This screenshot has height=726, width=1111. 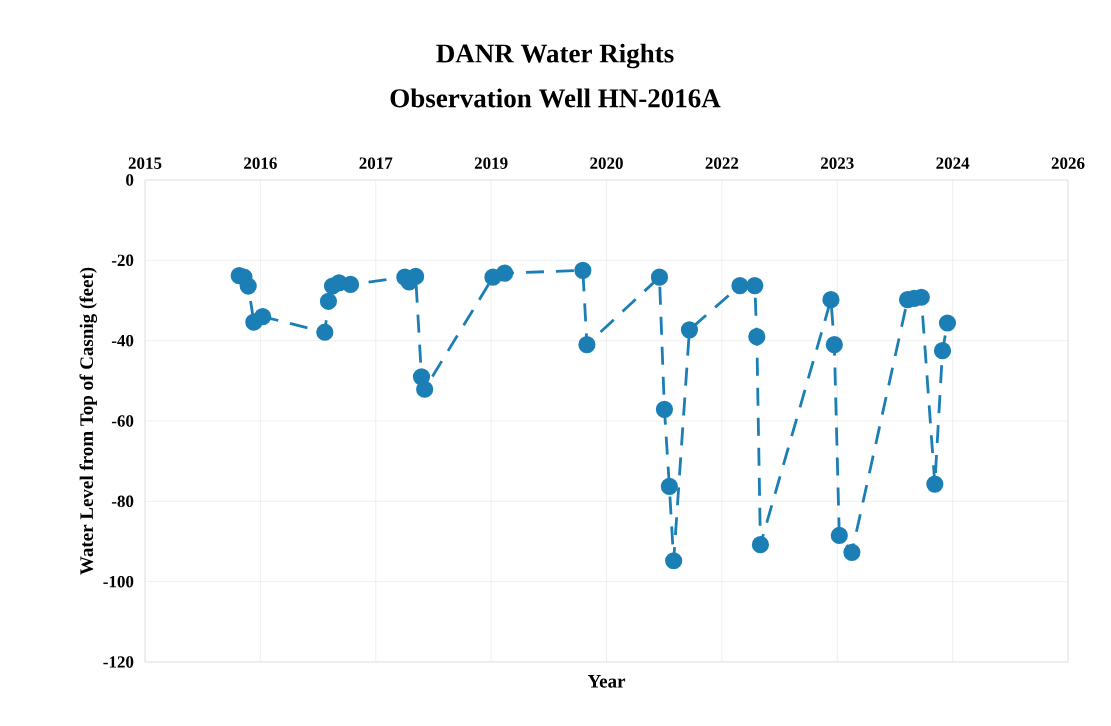 What do you see at coordinates (118, 662) in the screenshot?
I see `y-tick-label: -120` at bounding box center [118, 662].